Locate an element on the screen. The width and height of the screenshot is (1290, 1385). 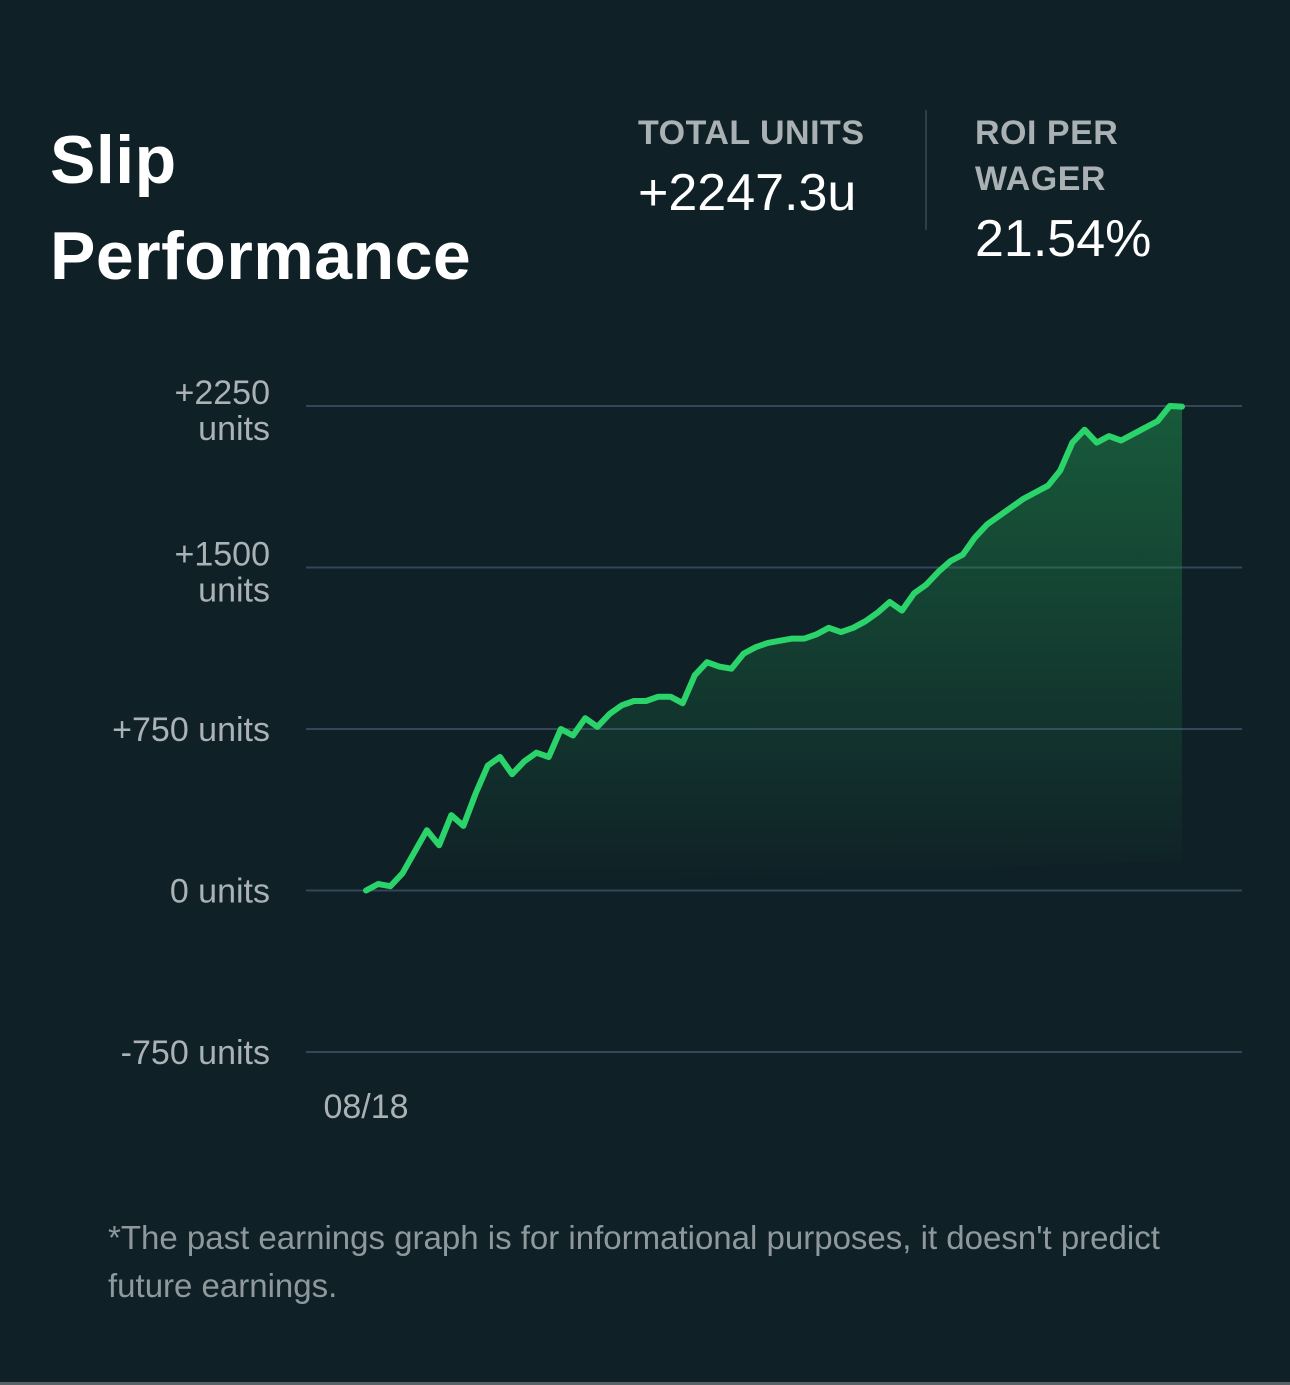
y-tick-label: +1500 units is located at coordinates (223, 573).